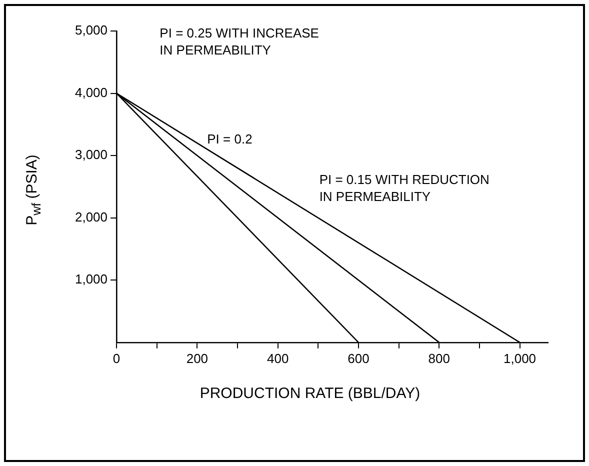 Image resolution: width=589 pixels, height=466 pixels. Describe the element at coordinates (277, 358) in the screenshot. I see `x-tick-label: 400` at that location.